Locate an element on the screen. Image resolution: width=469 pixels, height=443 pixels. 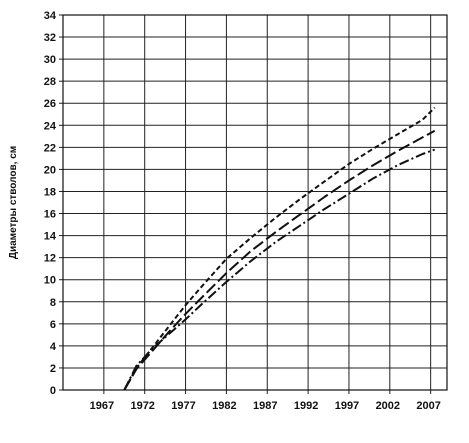
x-tick-label: 1997 is located at coordinates (347, 406).